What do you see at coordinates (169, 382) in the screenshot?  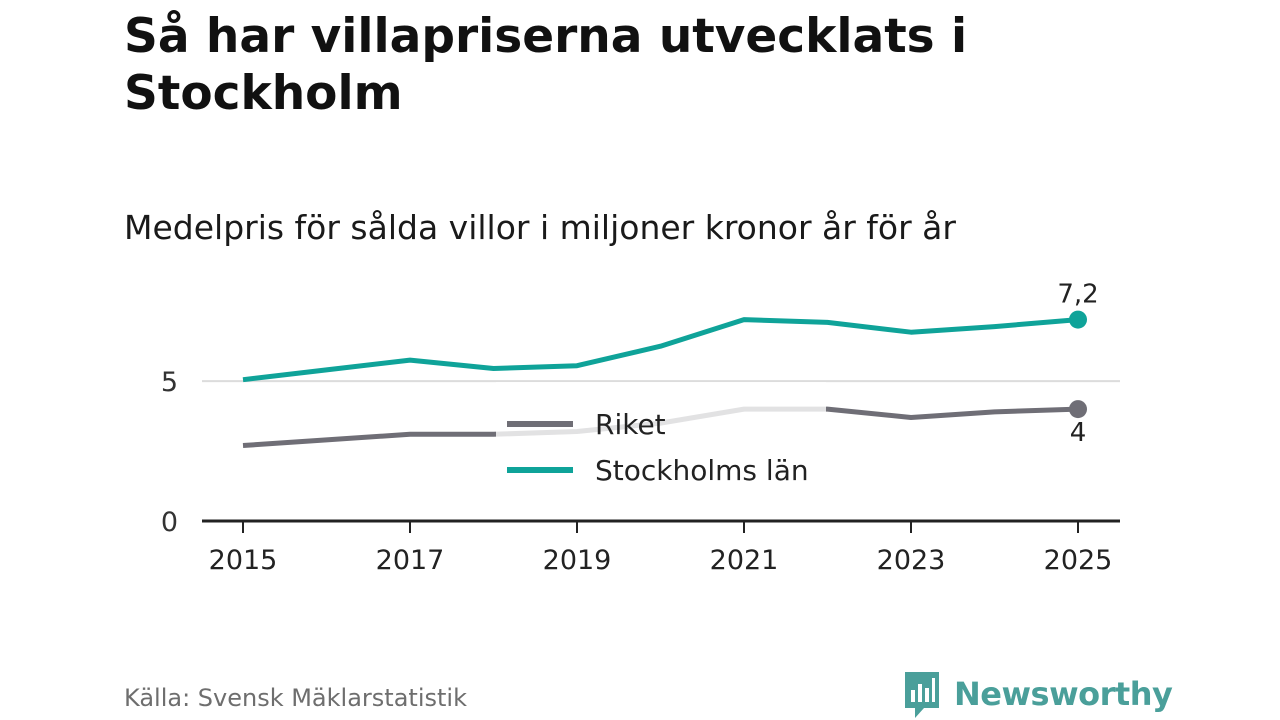 I see `y-tick-label: 5` at bounding box center [169, 382].